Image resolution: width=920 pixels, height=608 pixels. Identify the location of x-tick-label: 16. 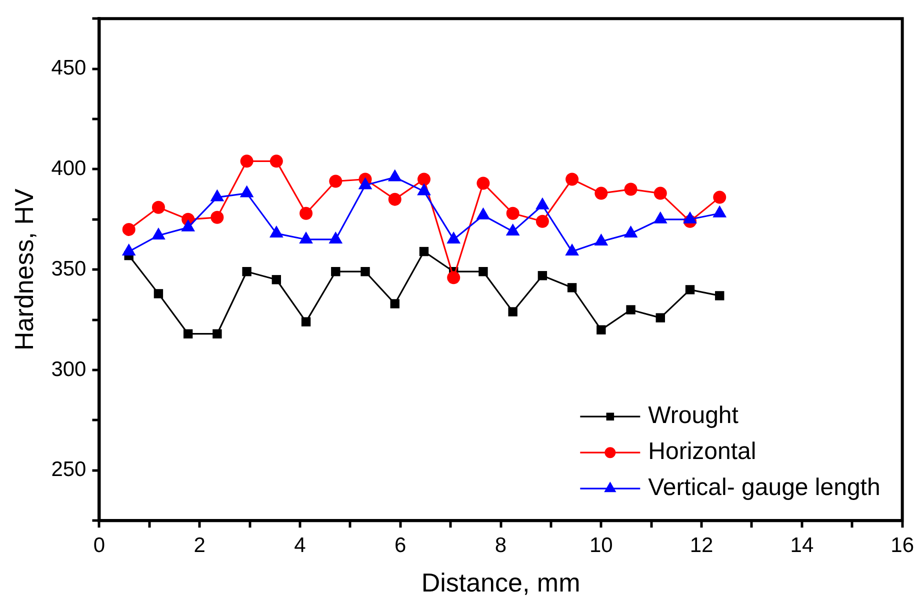
(902, 545).